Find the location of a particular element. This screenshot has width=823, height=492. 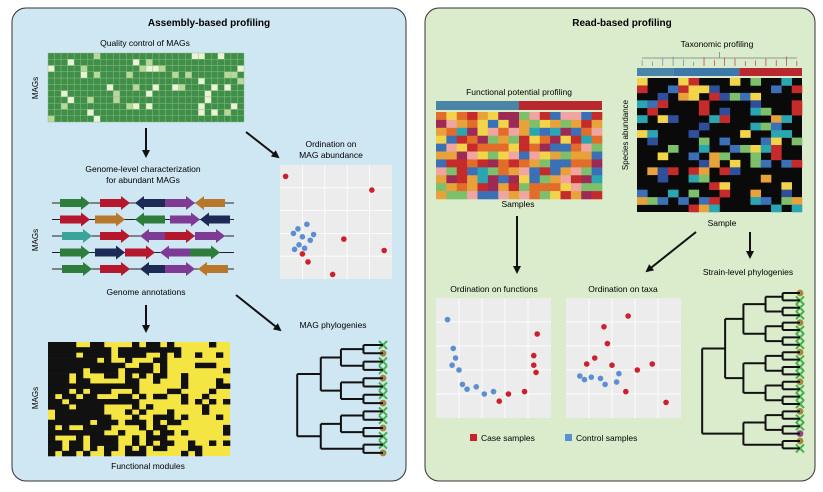

samples-label: Samples is located at coordinates (517, 204).